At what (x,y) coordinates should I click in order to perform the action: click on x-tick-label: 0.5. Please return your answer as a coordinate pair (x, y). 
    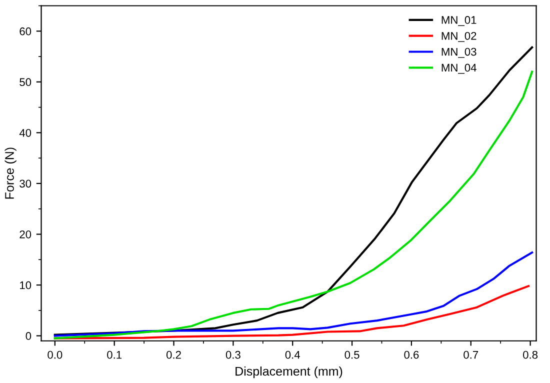
    Looking at the image, I should click on (352, 354).